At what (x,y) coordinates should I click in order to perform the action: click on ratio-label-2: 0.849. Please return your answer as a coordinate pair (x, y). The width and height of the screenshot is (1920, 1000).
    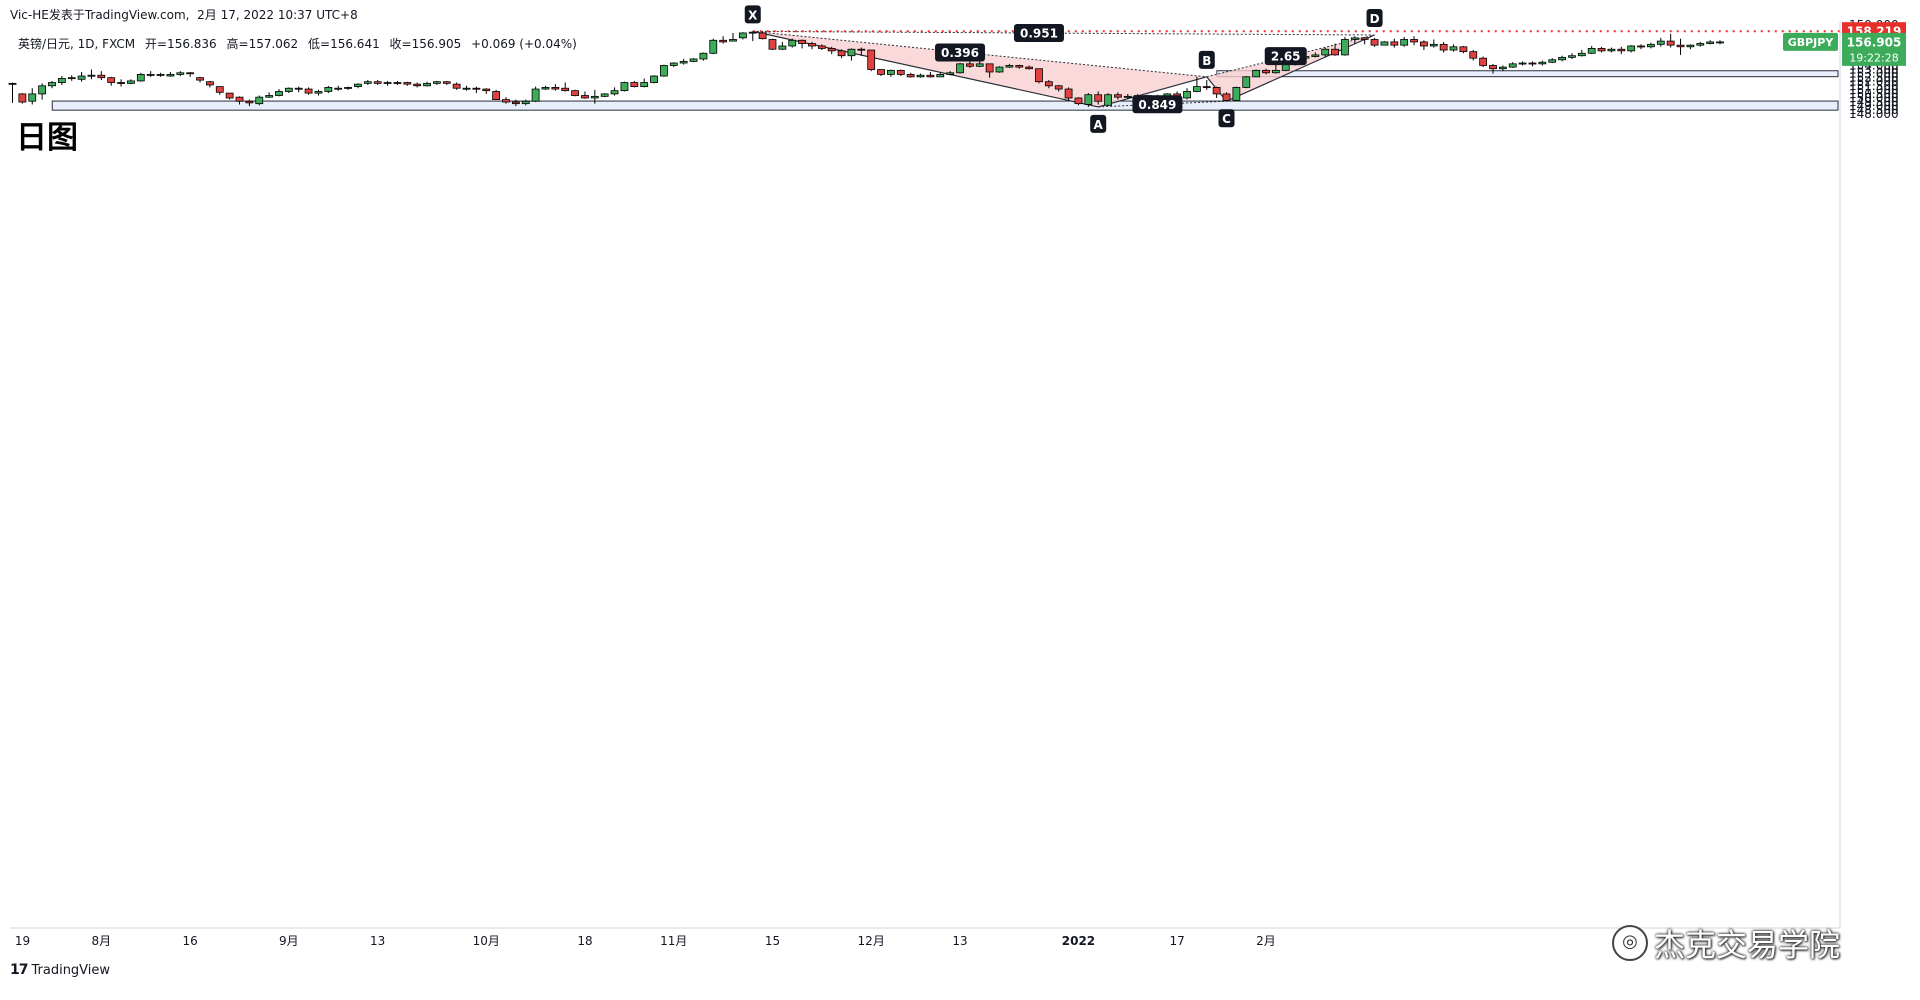
    Looking at the image, I should click on (1157, 105).